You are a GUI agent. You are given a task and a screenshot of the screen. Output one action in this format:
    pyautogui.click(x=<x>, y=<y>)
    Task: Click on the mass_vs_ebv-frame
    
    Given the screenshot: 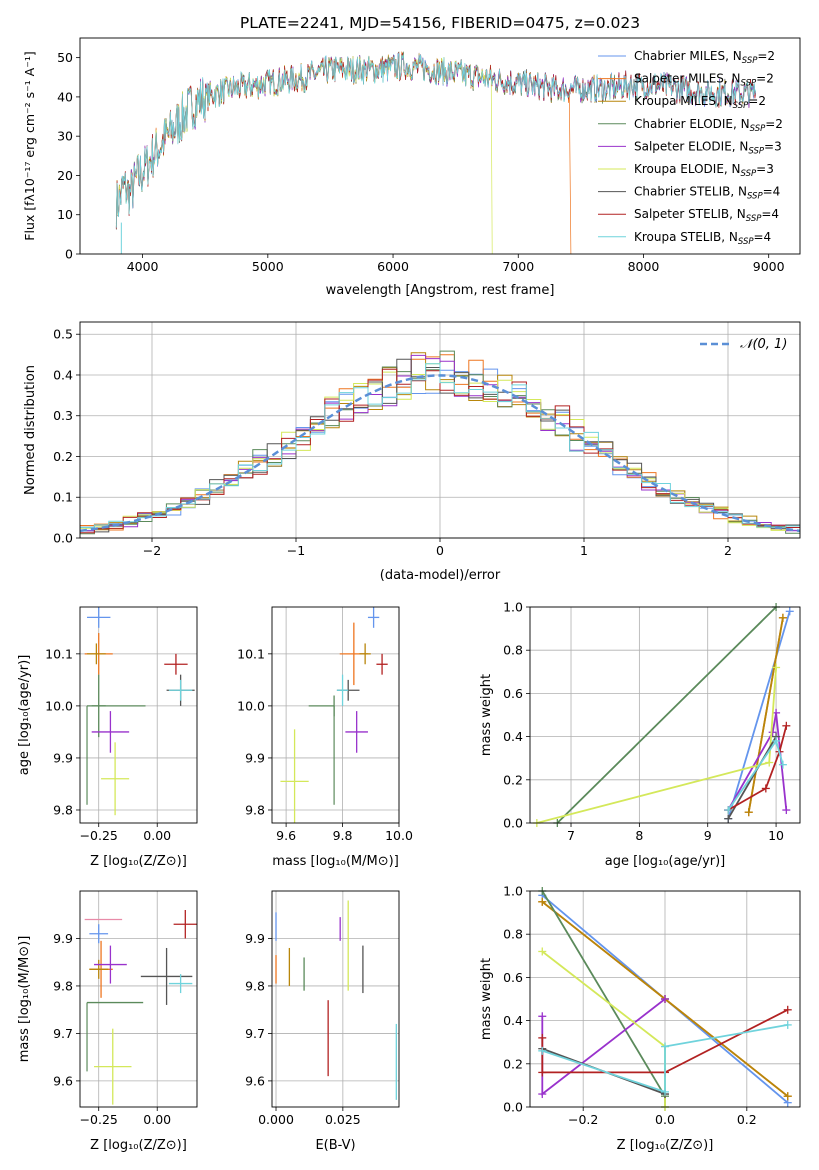 What is the action you would take?
    pyautogui.click(x=335, y=999)
    